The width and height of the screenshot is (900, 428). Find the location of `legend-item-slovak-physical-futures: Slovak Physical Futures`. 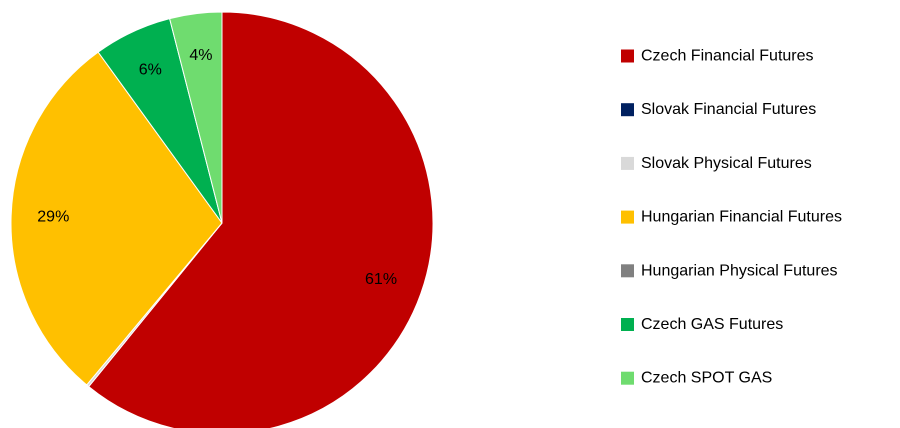

legend-item-slovak-physical-futures: Slovak Physical Futures is located at coordinates (716, 163).